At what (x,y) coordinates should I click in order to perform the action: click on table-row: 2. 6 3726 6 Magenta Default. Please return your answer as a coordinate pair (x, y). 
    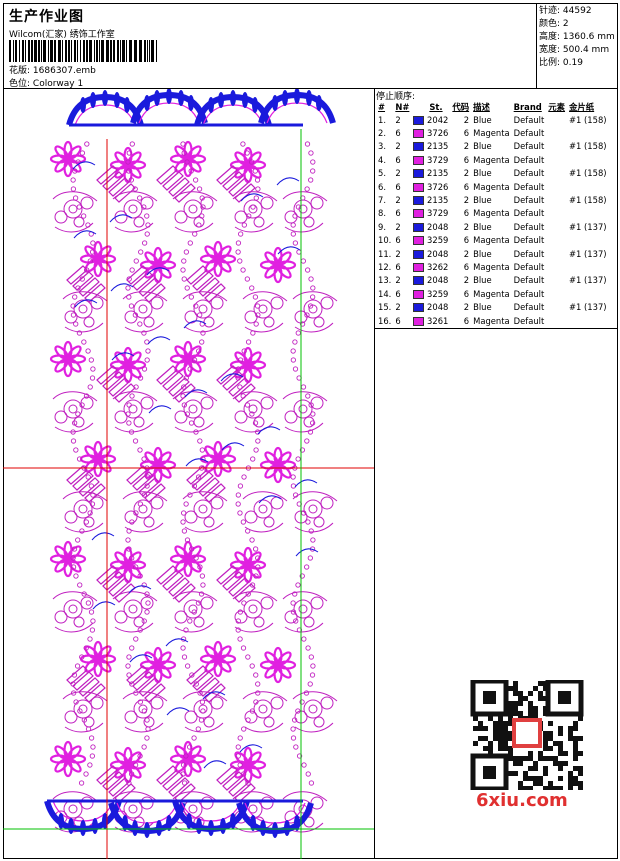
    Looking at the image, I should click on (461, 133).